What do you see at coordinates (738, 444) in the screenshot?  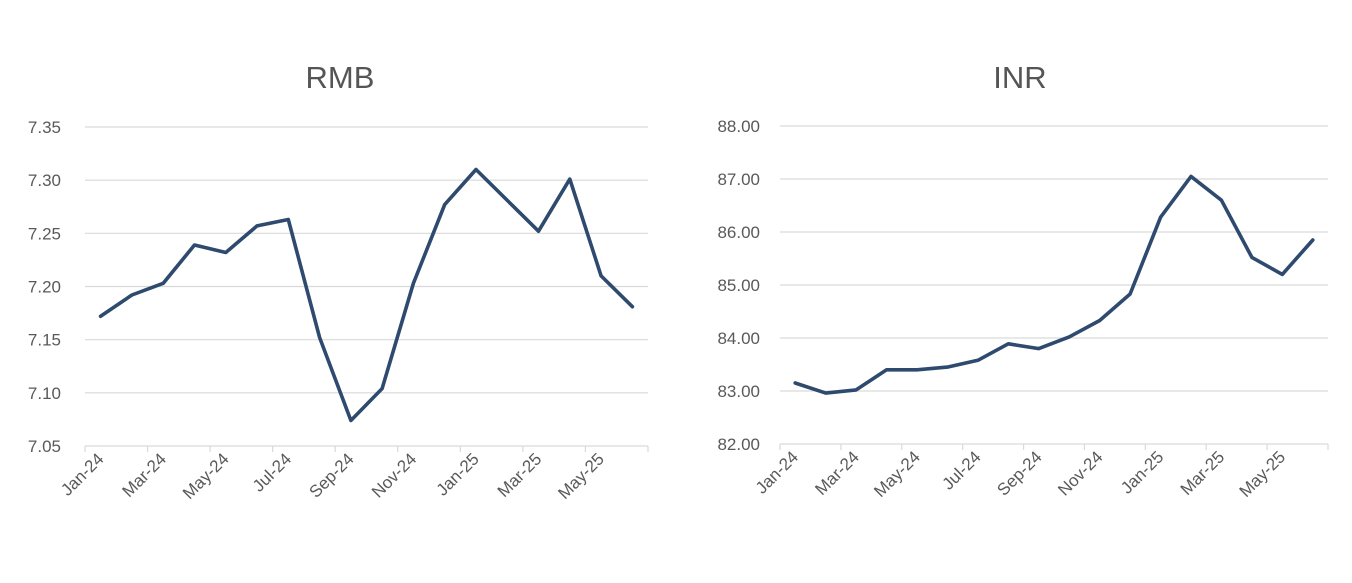 I see `y-tick-label: 82.00` at bounding box center [738, 444].